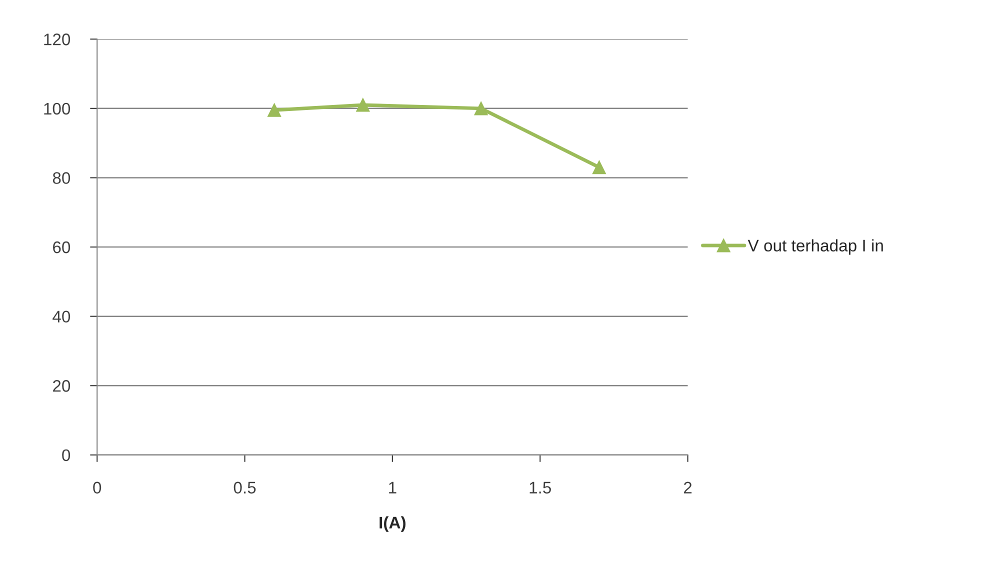  What do you see at coordinates (61, 316) in the screenshot?
I see `y-tick-label: 40` at bounding box center [61, 316].